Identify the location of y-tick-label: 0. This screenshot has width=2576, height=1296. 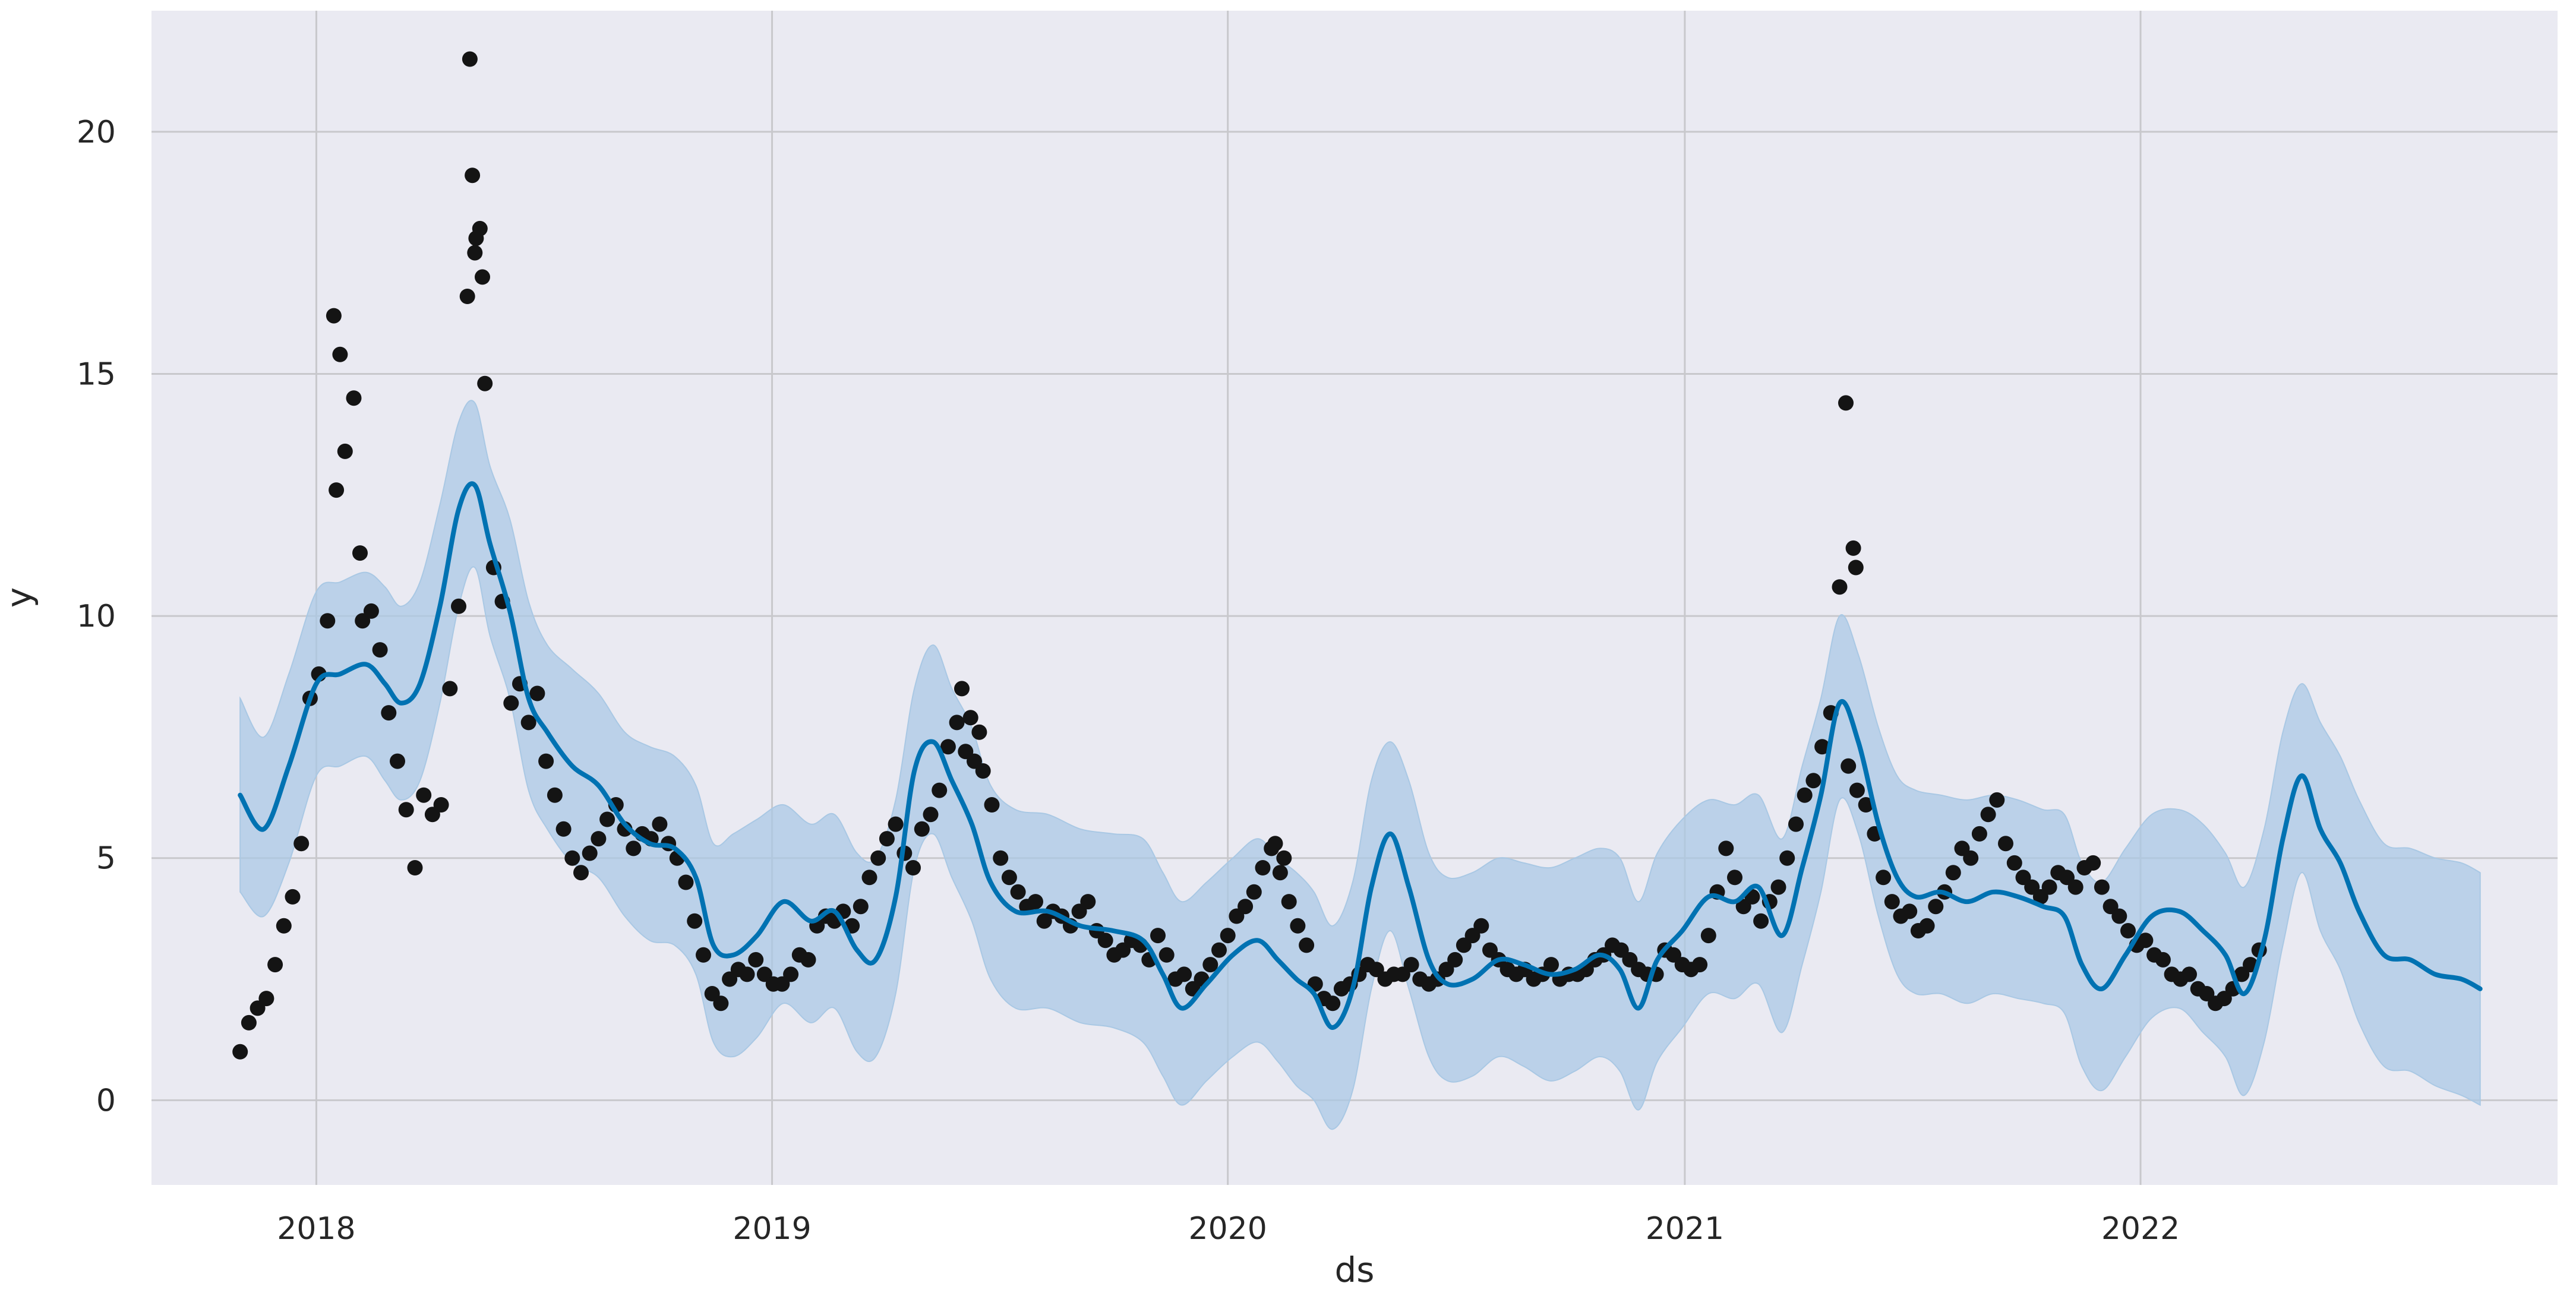
(106, 1100).